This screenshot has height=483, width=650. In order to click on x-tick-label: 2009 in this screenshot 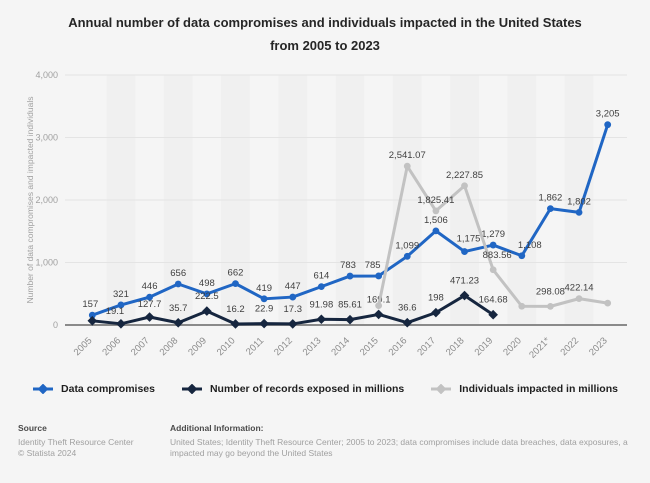, I will do `click(197, 346)`.